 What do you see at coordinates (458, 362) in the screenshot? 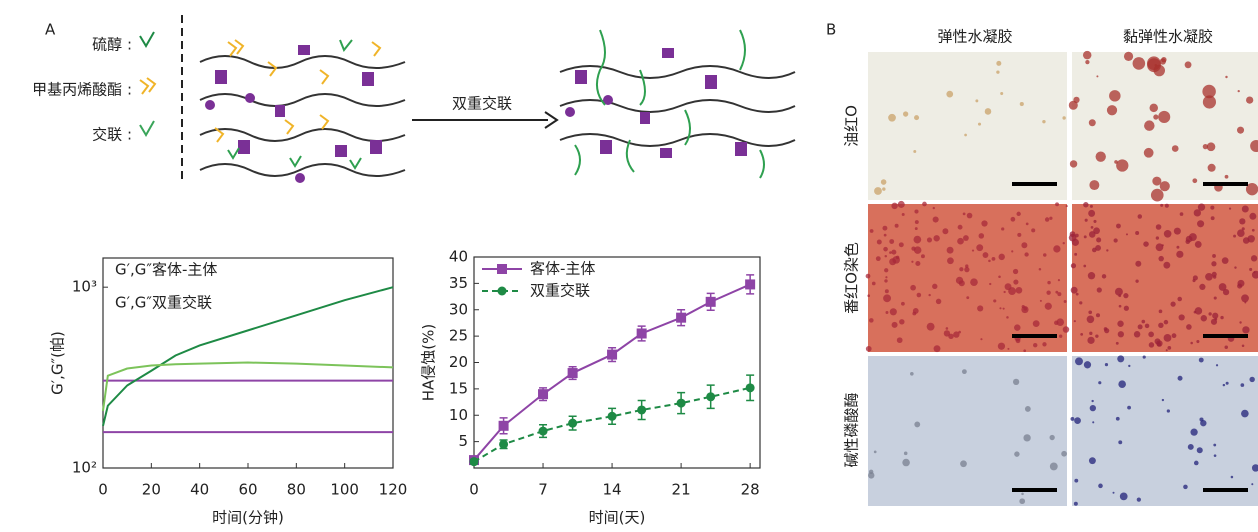
I see `y-tick-label: 20` at bounding box center [458, 362].